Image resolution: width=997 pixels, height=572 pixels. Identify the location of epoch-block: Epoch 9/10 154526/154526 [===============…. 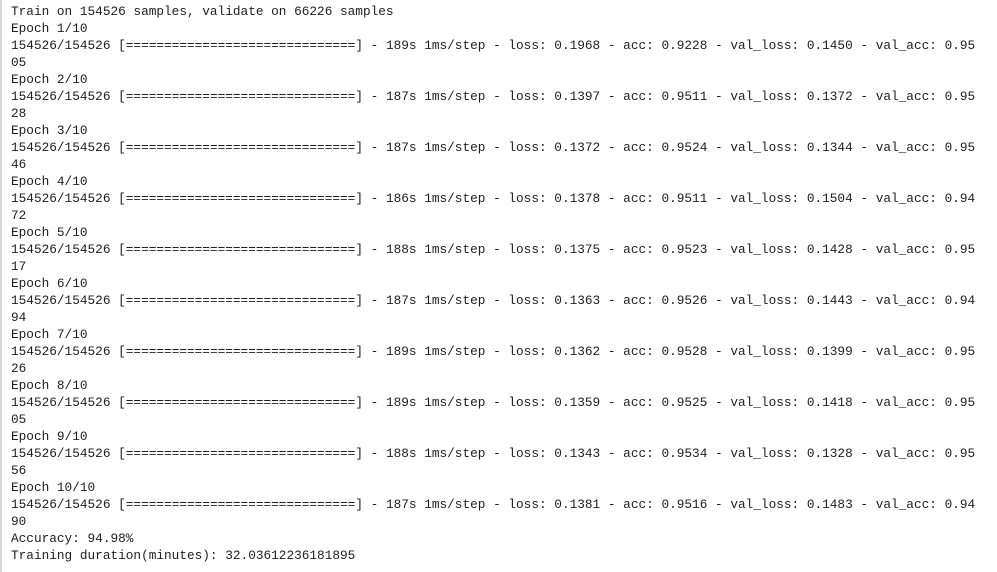
(497, 453).